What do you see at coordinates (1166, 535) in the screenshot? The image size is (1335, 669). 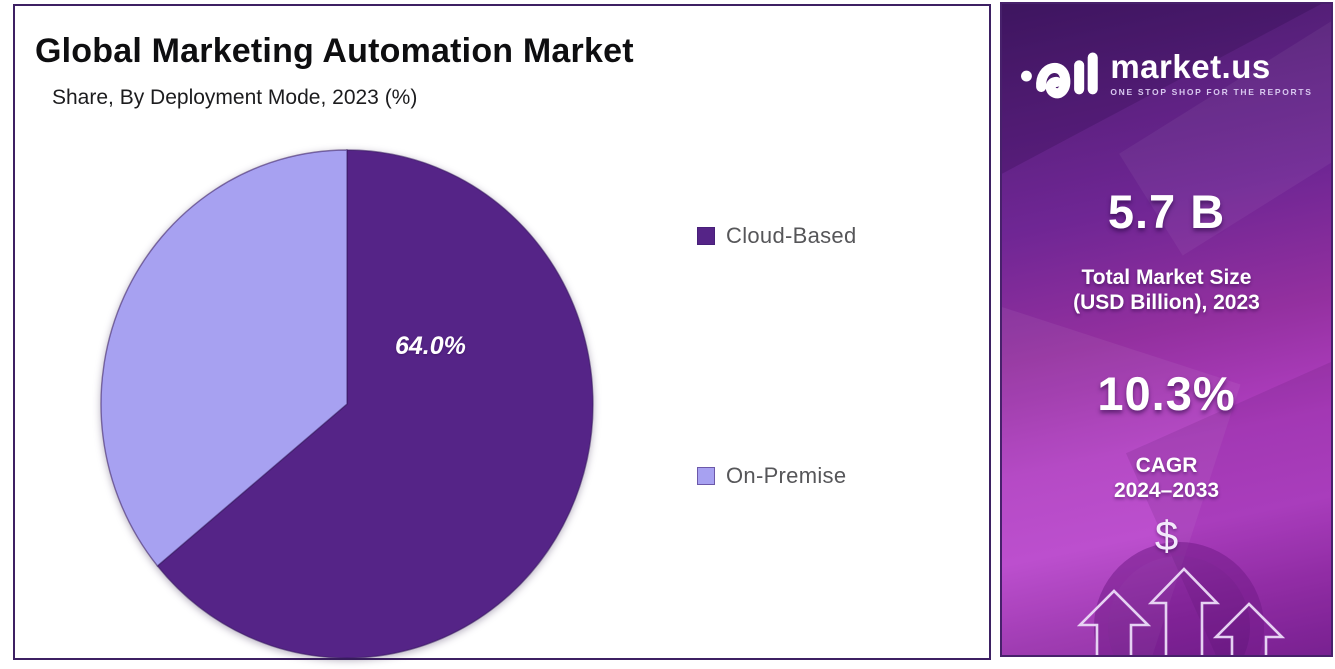 I see `dollar-icon: $` at bounding box center [1166, 535].